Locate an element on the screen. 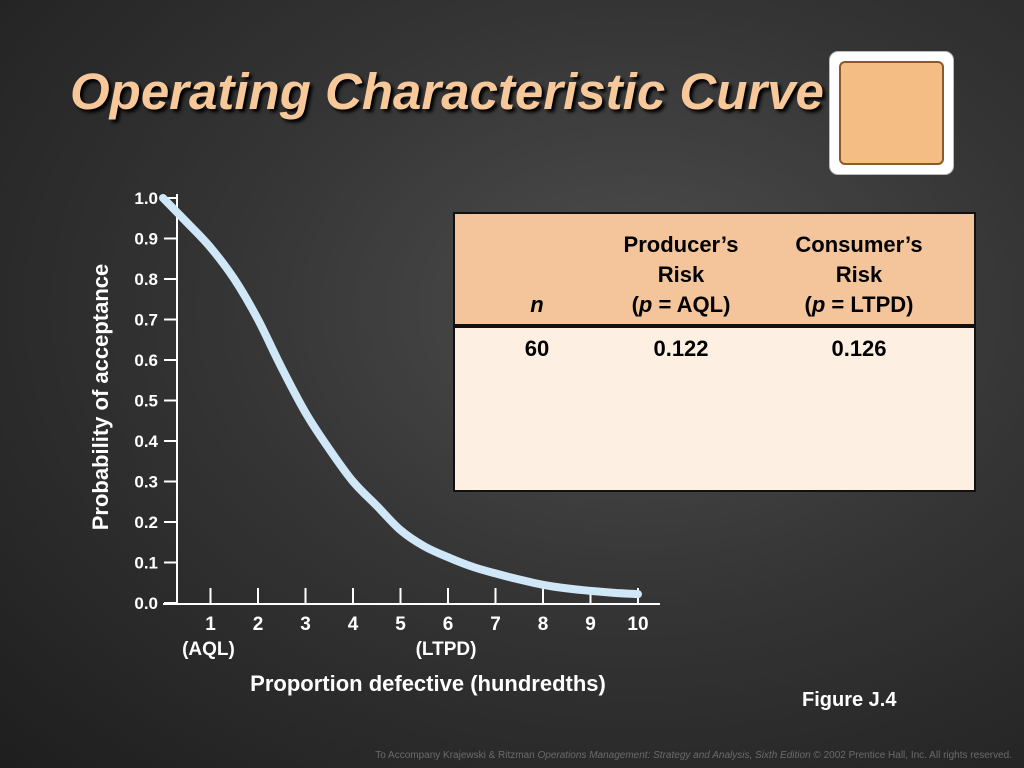 This screenshot has height=768, width=1024. cell-n: 60 is located at coordinates (537, 348).